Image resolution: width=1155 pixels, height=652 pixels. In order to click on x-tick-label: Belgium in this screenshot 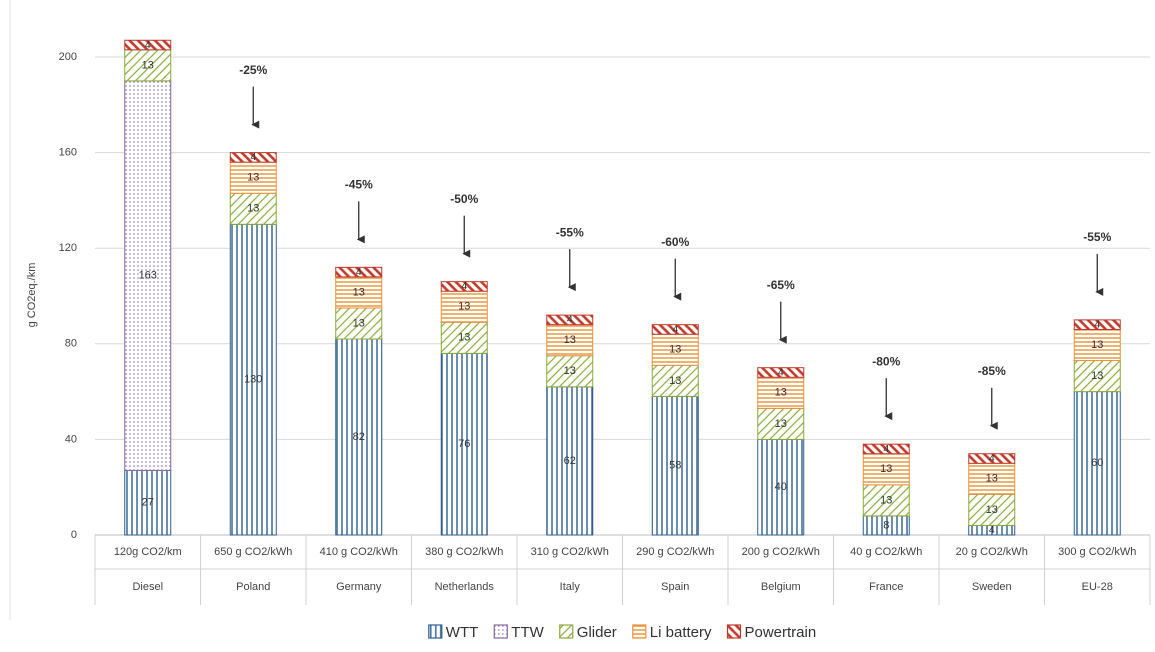, I will do `click(781, 587)`.